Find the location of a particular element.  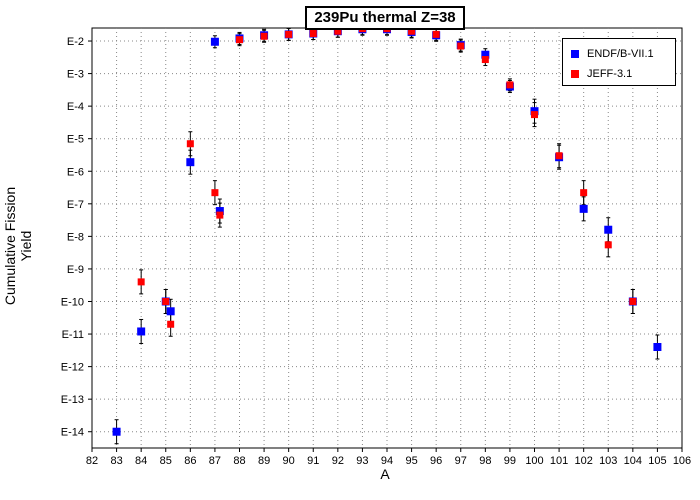

x-tick-label: 83 is located at coordinates (116, 461).